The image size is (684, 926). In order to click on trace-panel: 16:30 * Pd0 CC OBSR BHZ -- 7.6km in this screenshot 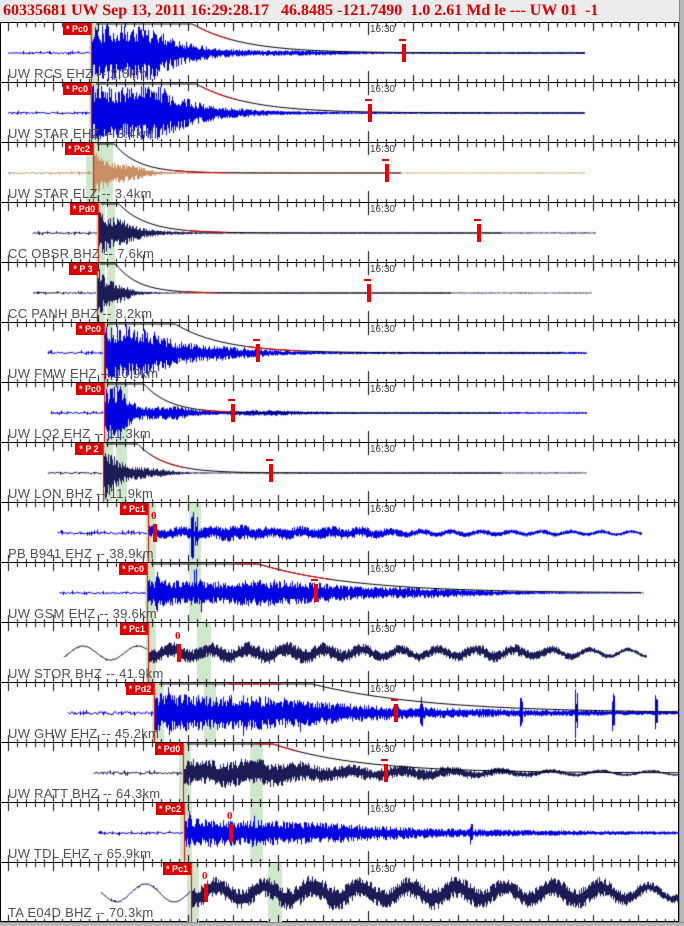, I will do `click(340, 232)`.